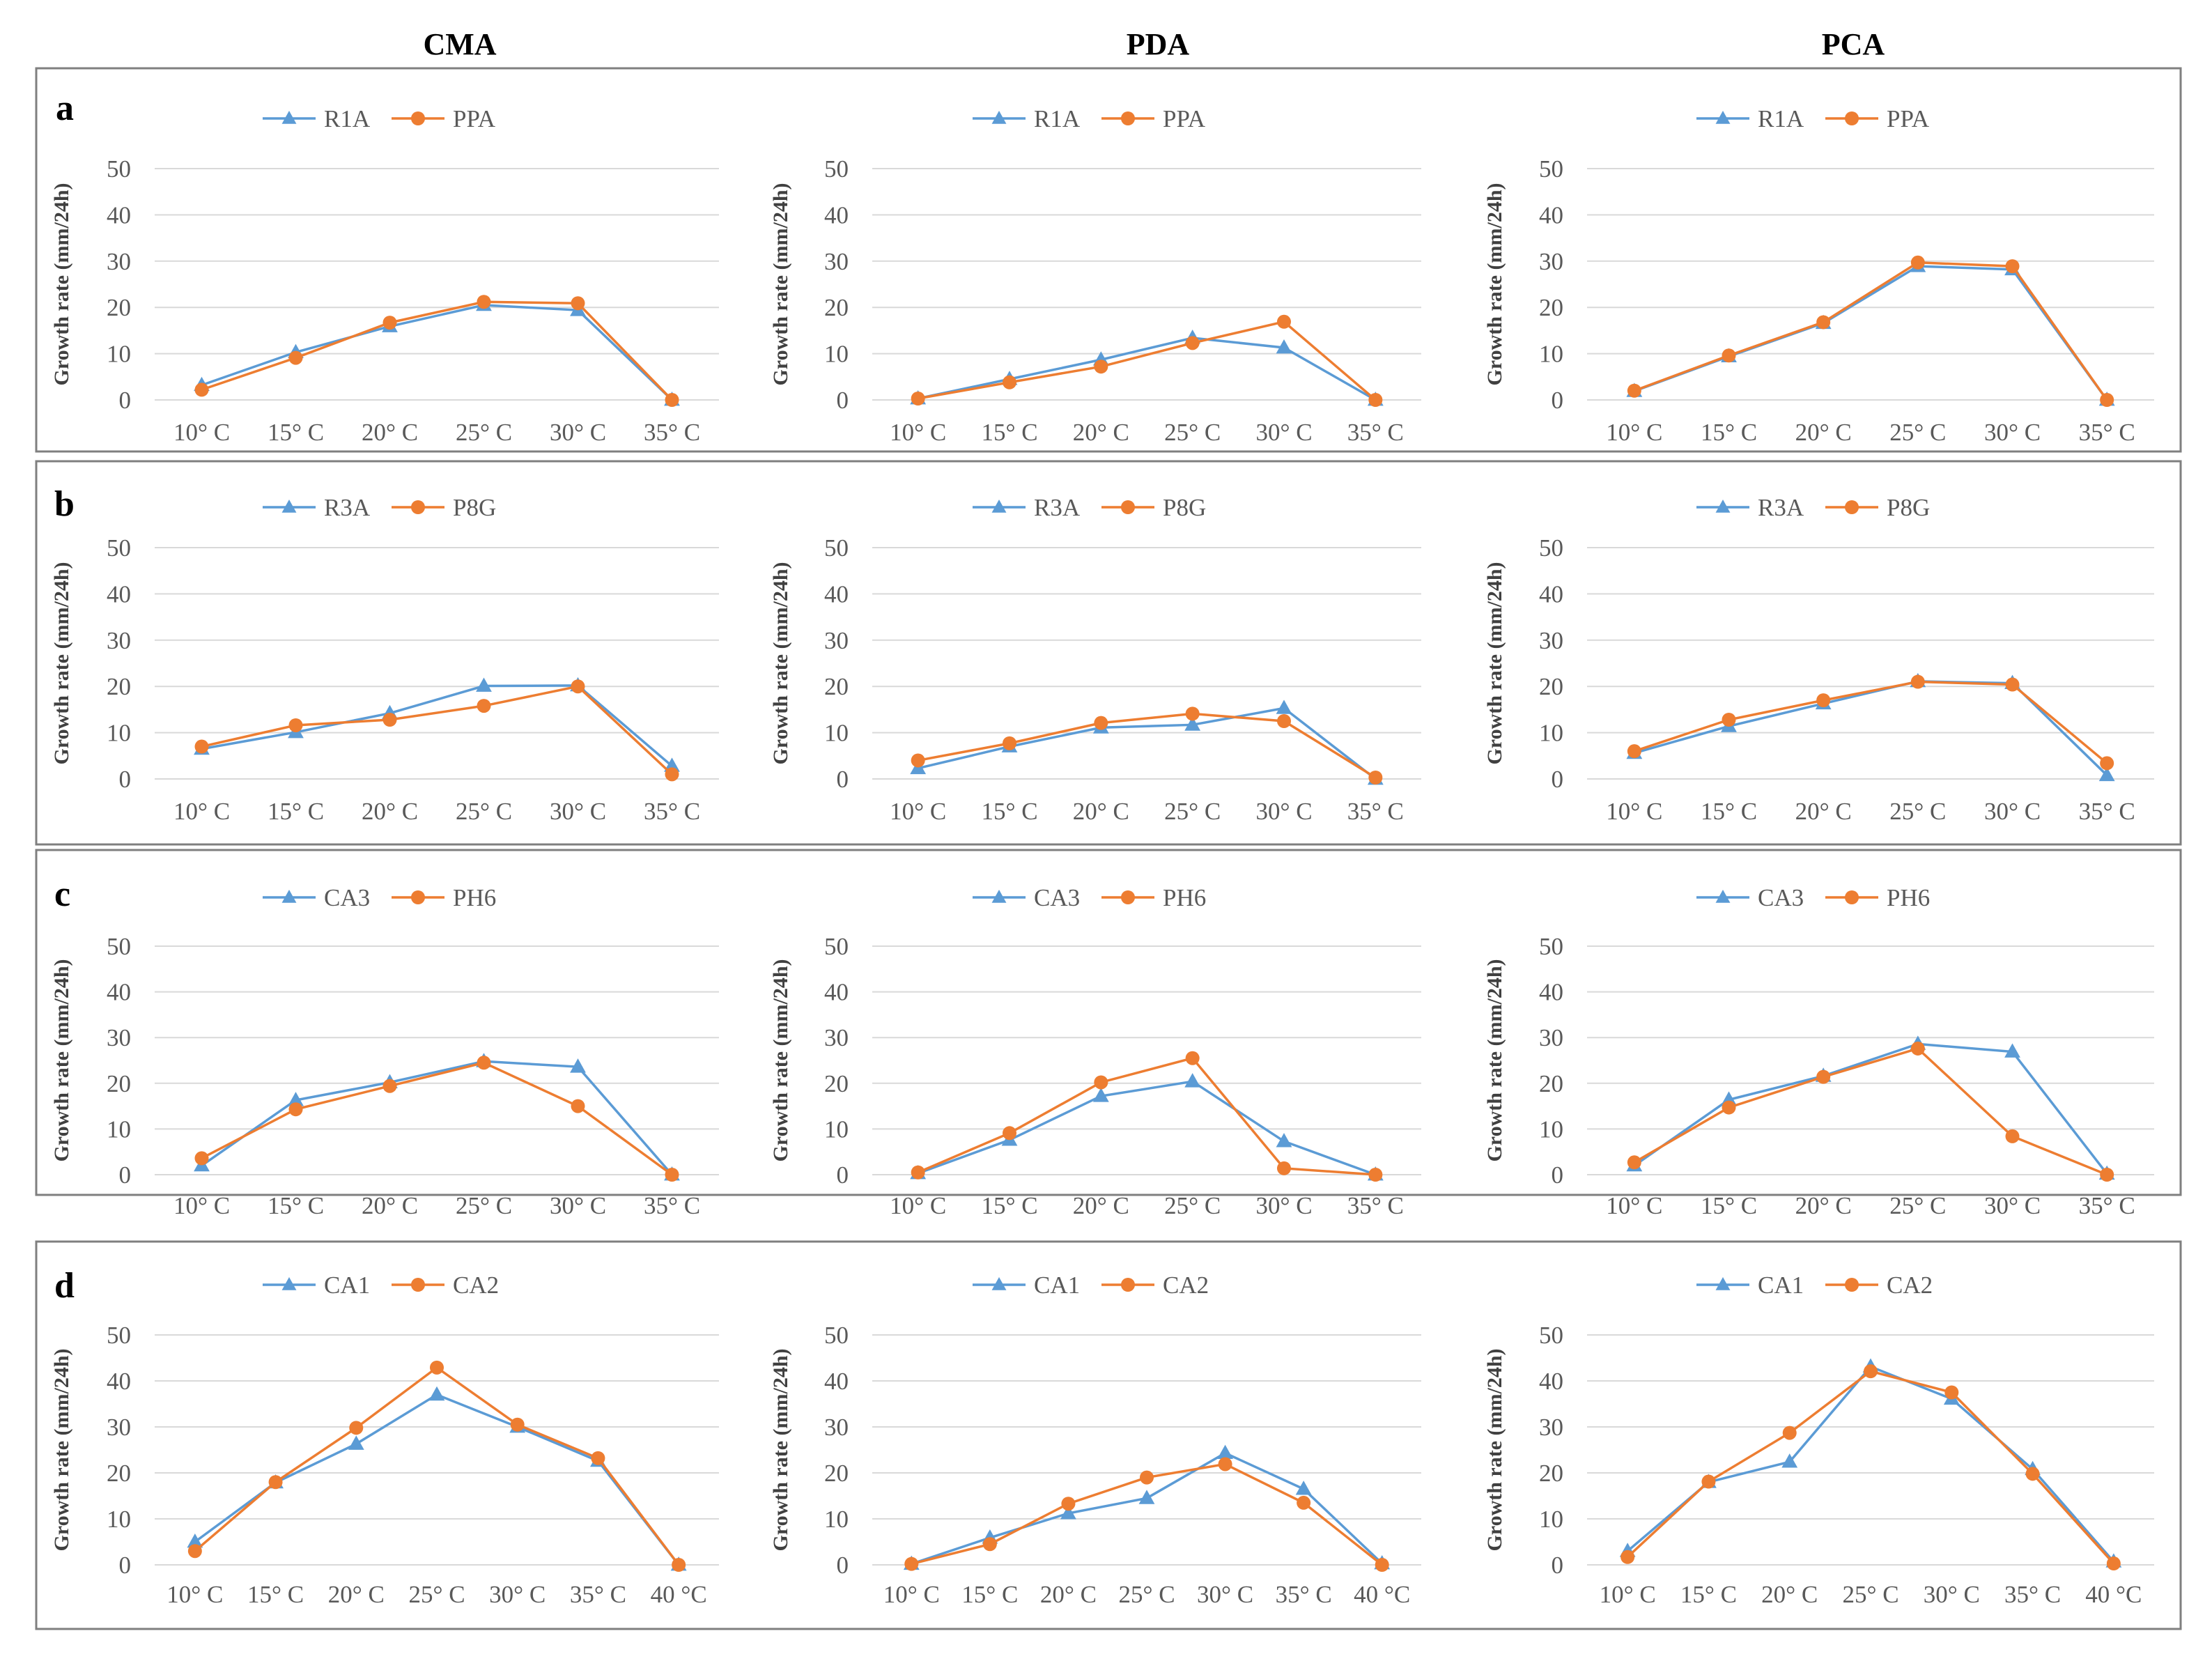 The height and width of the screenshot is (1661, 2212). I want to click on series-line-r3a, so click(437, 725).